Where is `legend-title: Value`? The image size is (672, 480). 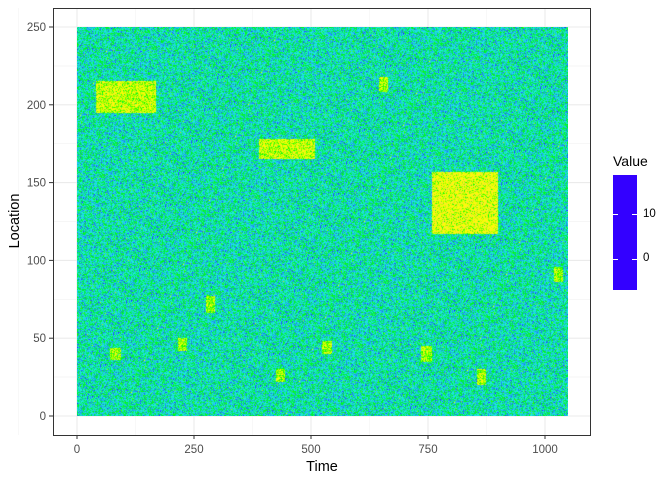 legend-title: Value is located at coordinates (630, 161).